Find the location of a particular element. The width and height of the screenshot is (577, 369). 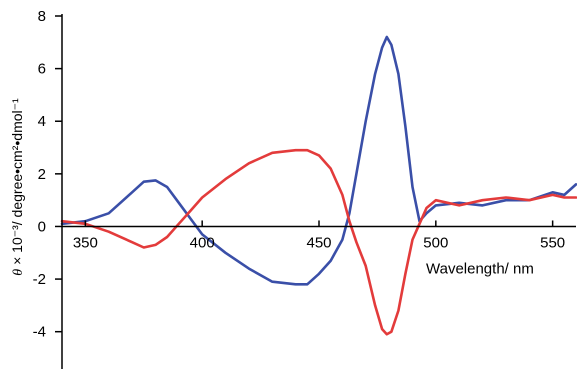

y-tick-label: -4 is located at coordinates (39, 332).